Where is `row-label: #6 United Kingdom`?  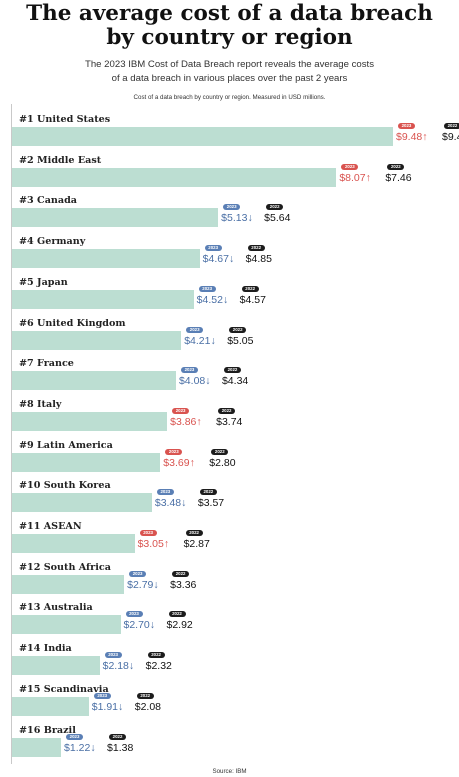 row-label: #6 United Kingdom is located at coordinates (72, 323).